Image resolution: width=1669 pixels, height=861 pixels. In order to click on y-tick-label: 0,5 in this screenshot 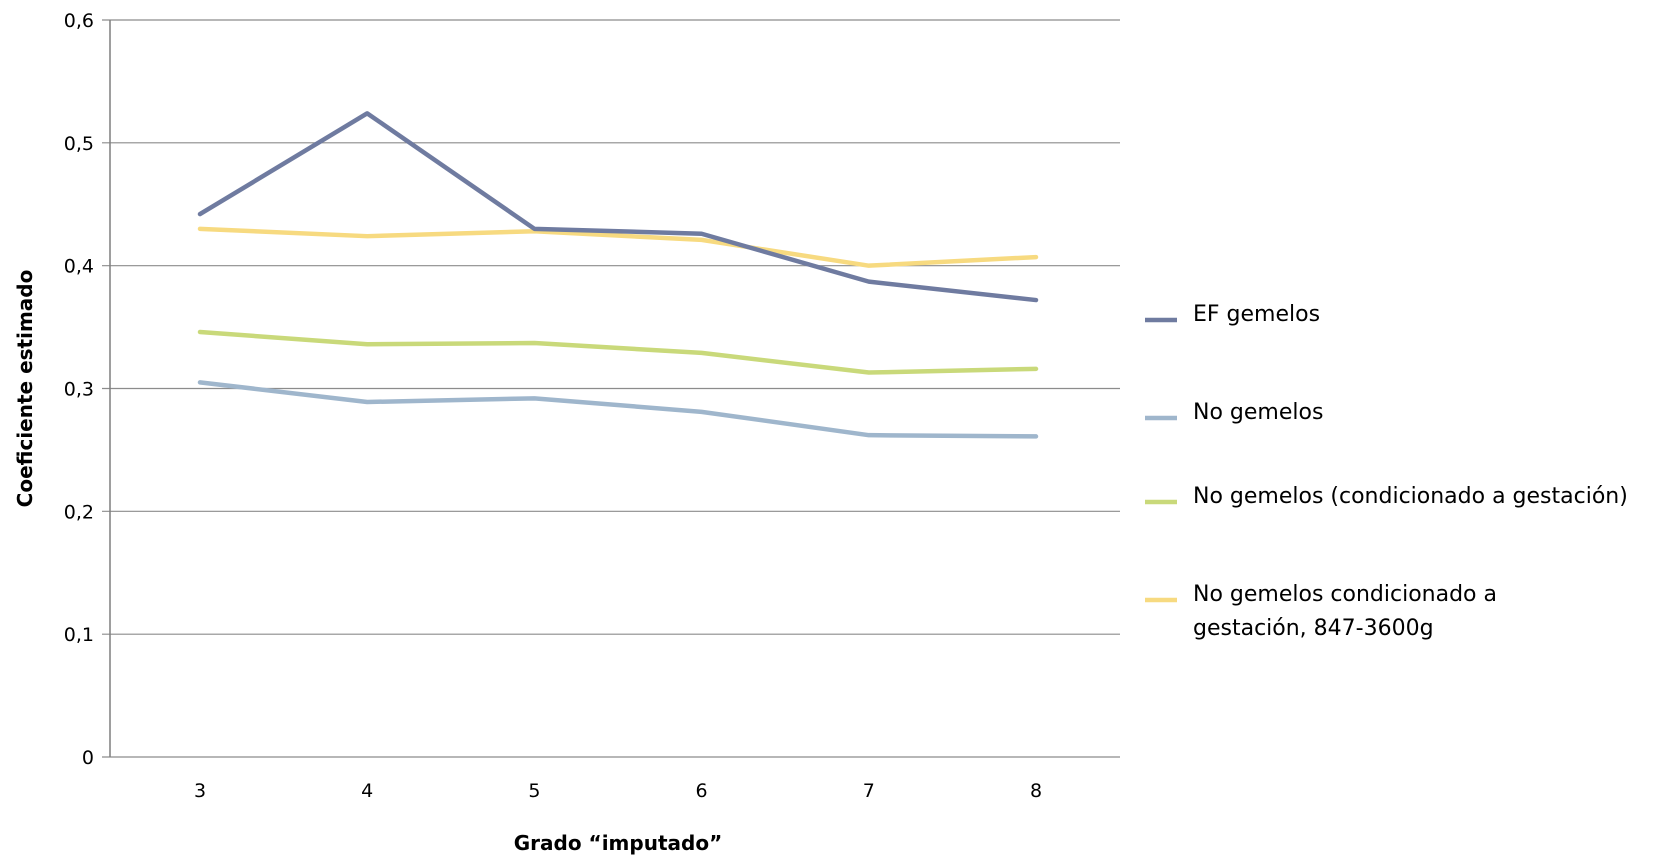, I will do `click(79, 144)`.